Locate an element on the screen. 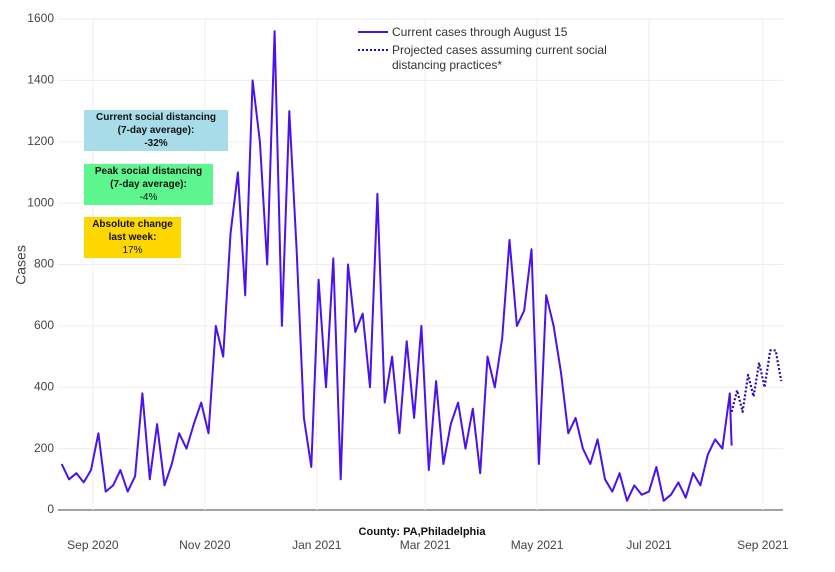 The width and height of the screenshot is (835, 572). legend-item: Current cases through August 15 is located at coordinates (488, 32).